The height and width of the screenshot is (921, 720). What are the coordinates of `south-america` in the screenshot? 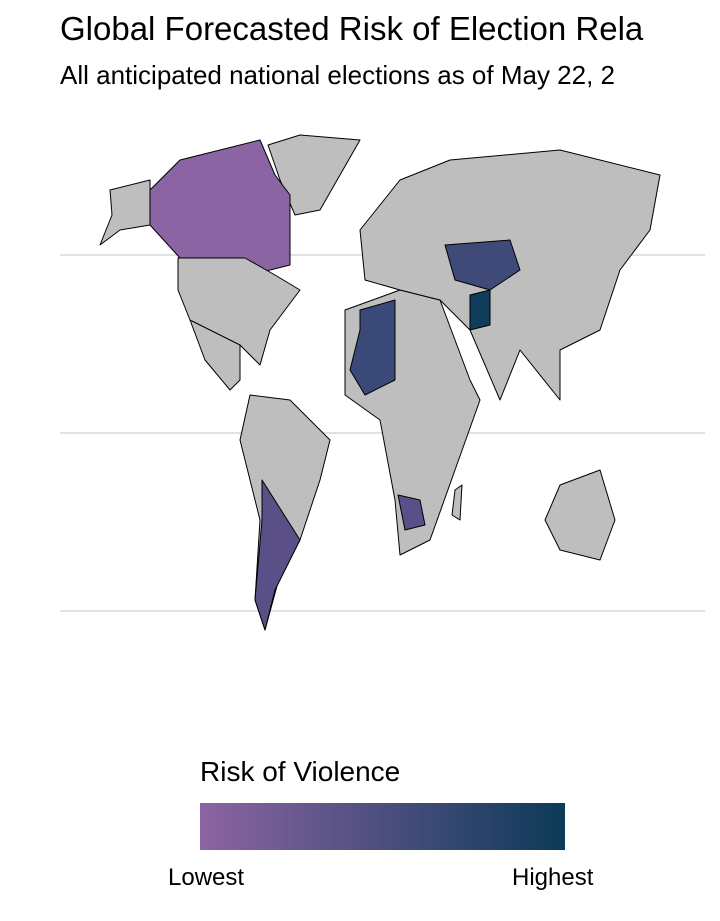 It's located at (285, 512).